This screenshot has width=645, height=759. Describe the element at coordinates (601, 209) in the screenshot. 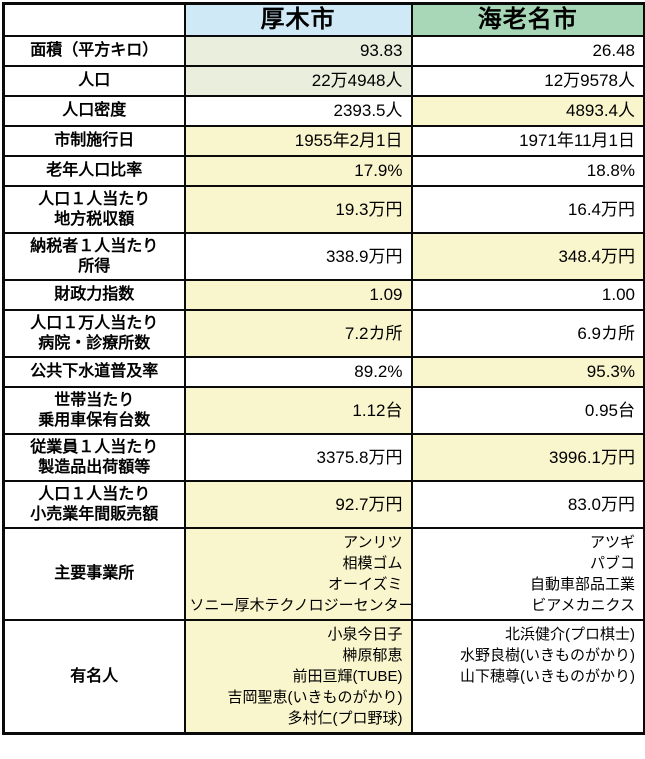

I see `value-line: 16.4万円` at that location.